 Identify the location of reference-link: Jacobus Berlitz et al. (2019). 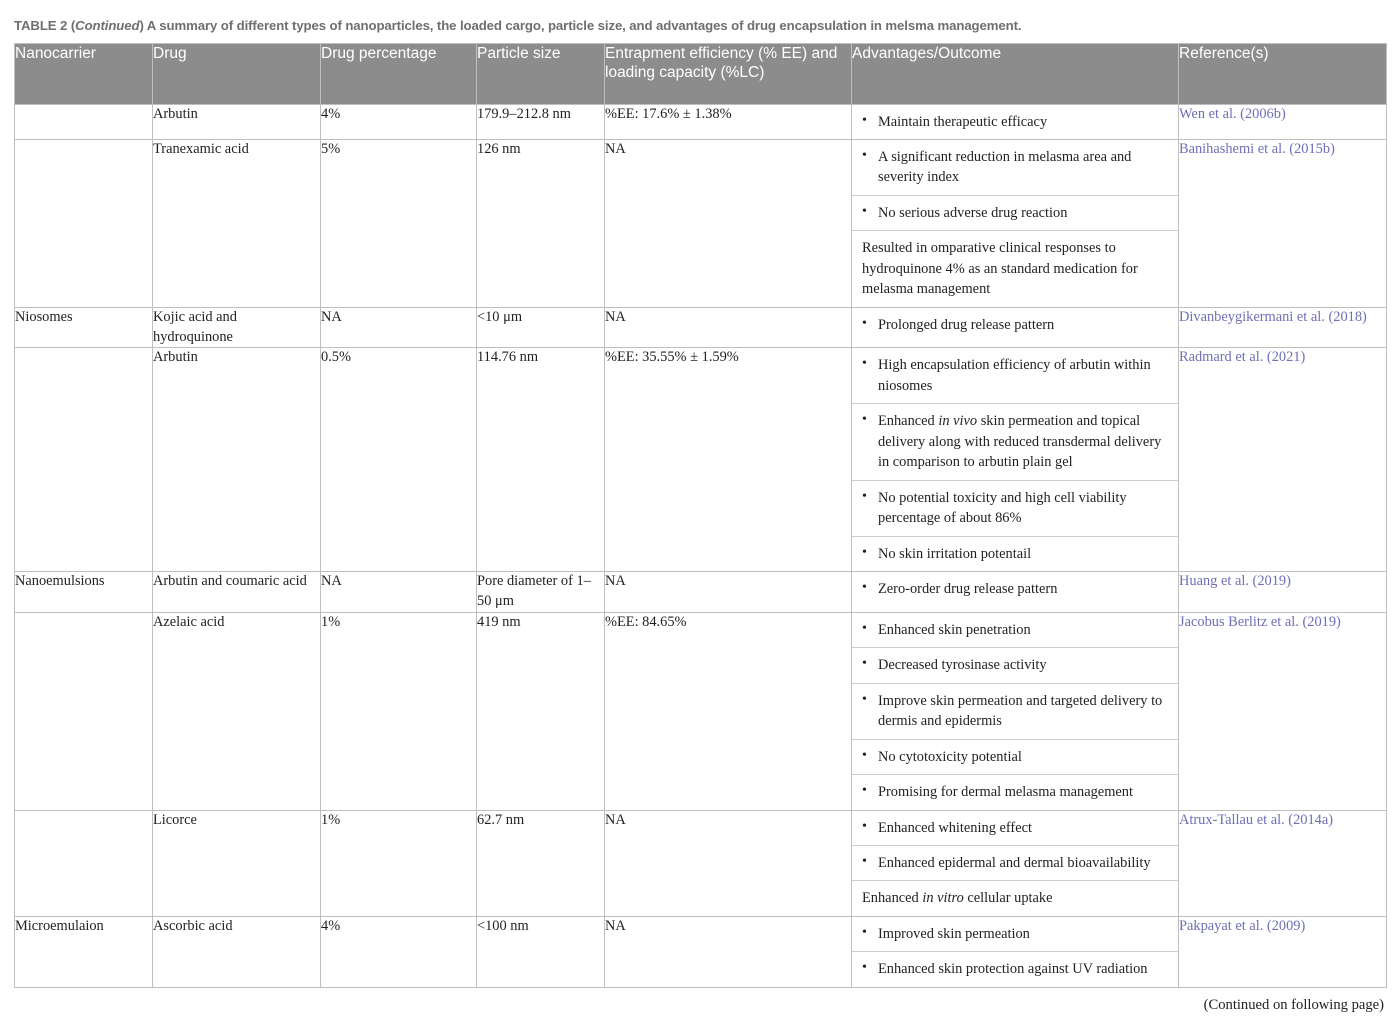
(1282, 711).